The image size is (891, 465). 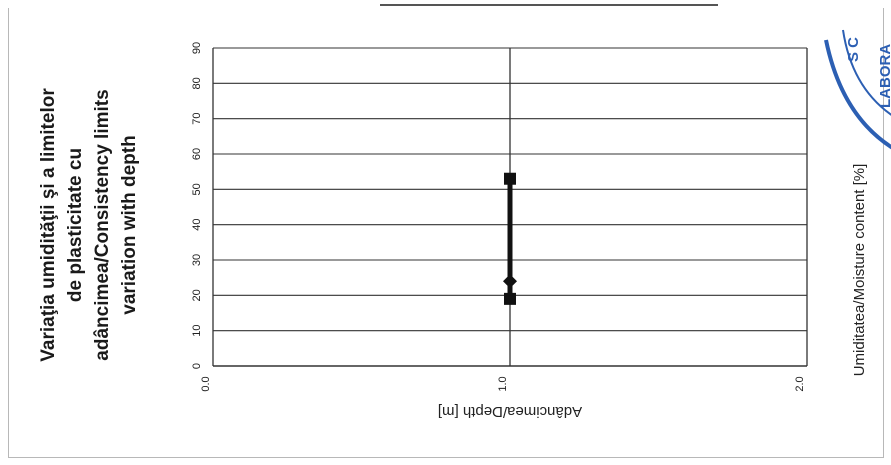 What do you see at coordinates (197, 295) in the screenshot?
I see `y-tick-label-20: 20` at bounding box center [197, 295].